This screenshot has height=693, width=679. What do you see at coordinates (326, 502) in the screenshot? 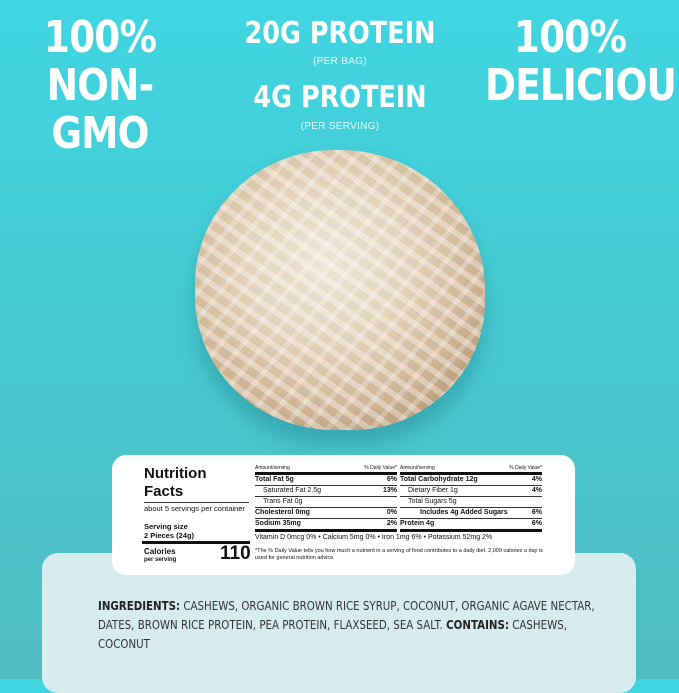
I see `nutrient-row: Trans Fat 0g` at bounding box center [326, 502].